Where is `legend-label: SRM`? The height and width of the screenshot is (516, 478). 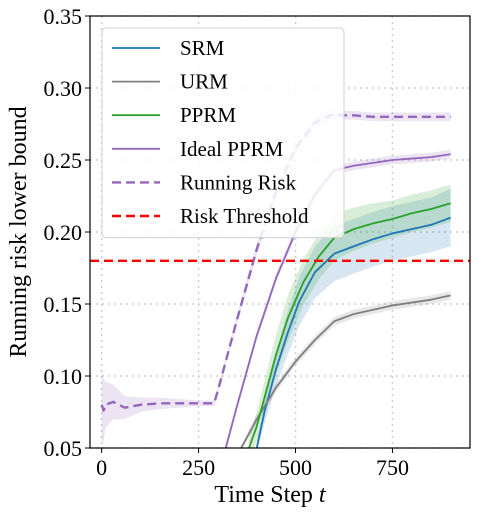
legend-label: SRM is located at coordinates (202, 48).